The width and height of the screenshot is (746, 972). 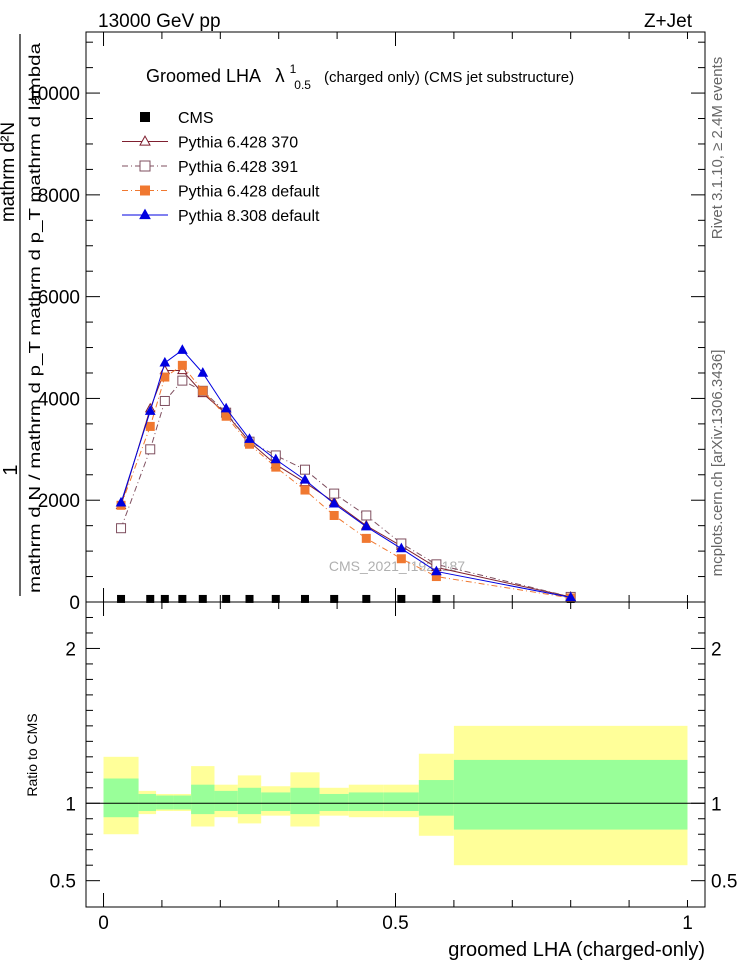 What do you see at coordinates (63, 882) in the screenshot?
I see `ratio-y-tick-label: 0.5` at bounding box center [63, 882].